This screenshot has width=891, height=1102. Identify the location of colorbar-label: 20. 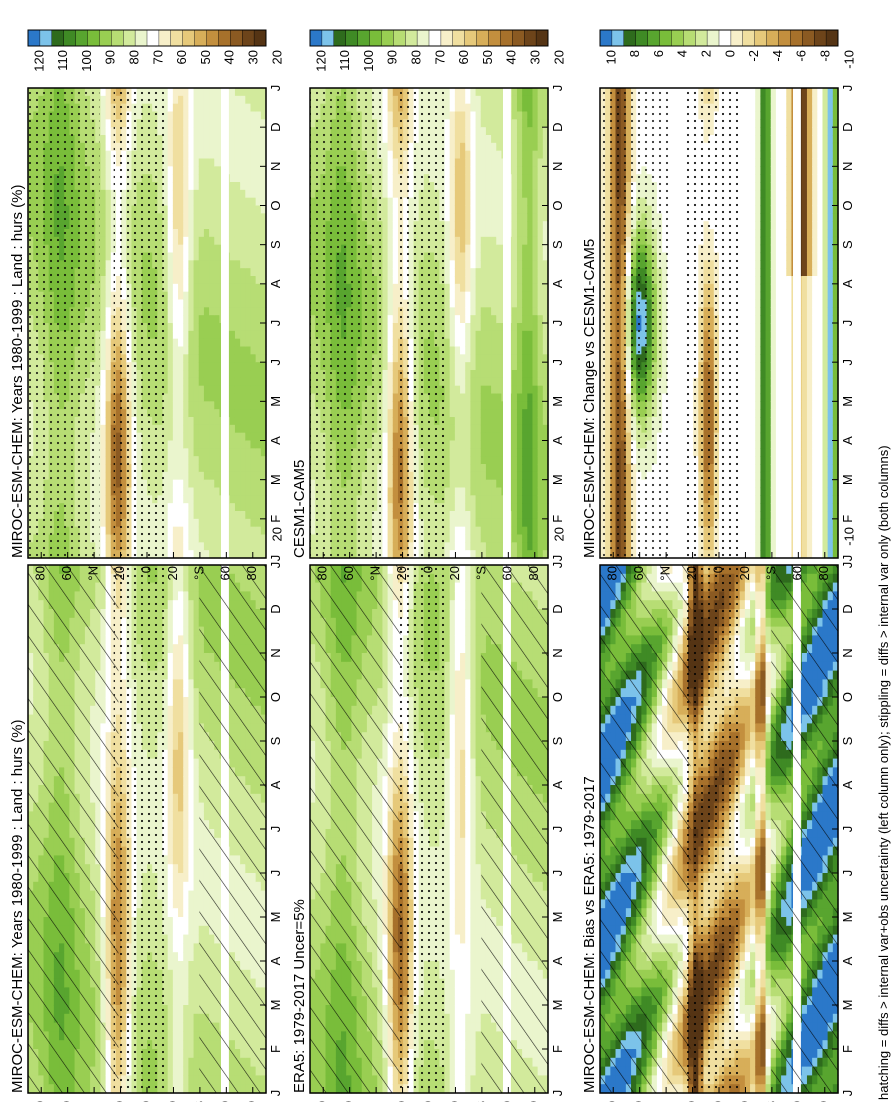
(276, 534).